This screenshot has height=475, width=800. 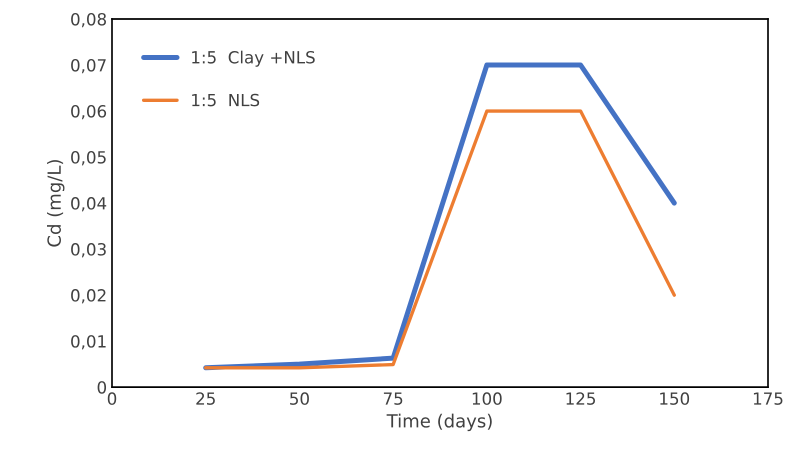 I want to click on y-tick-label: 0,06, so click(x=88, y=112).